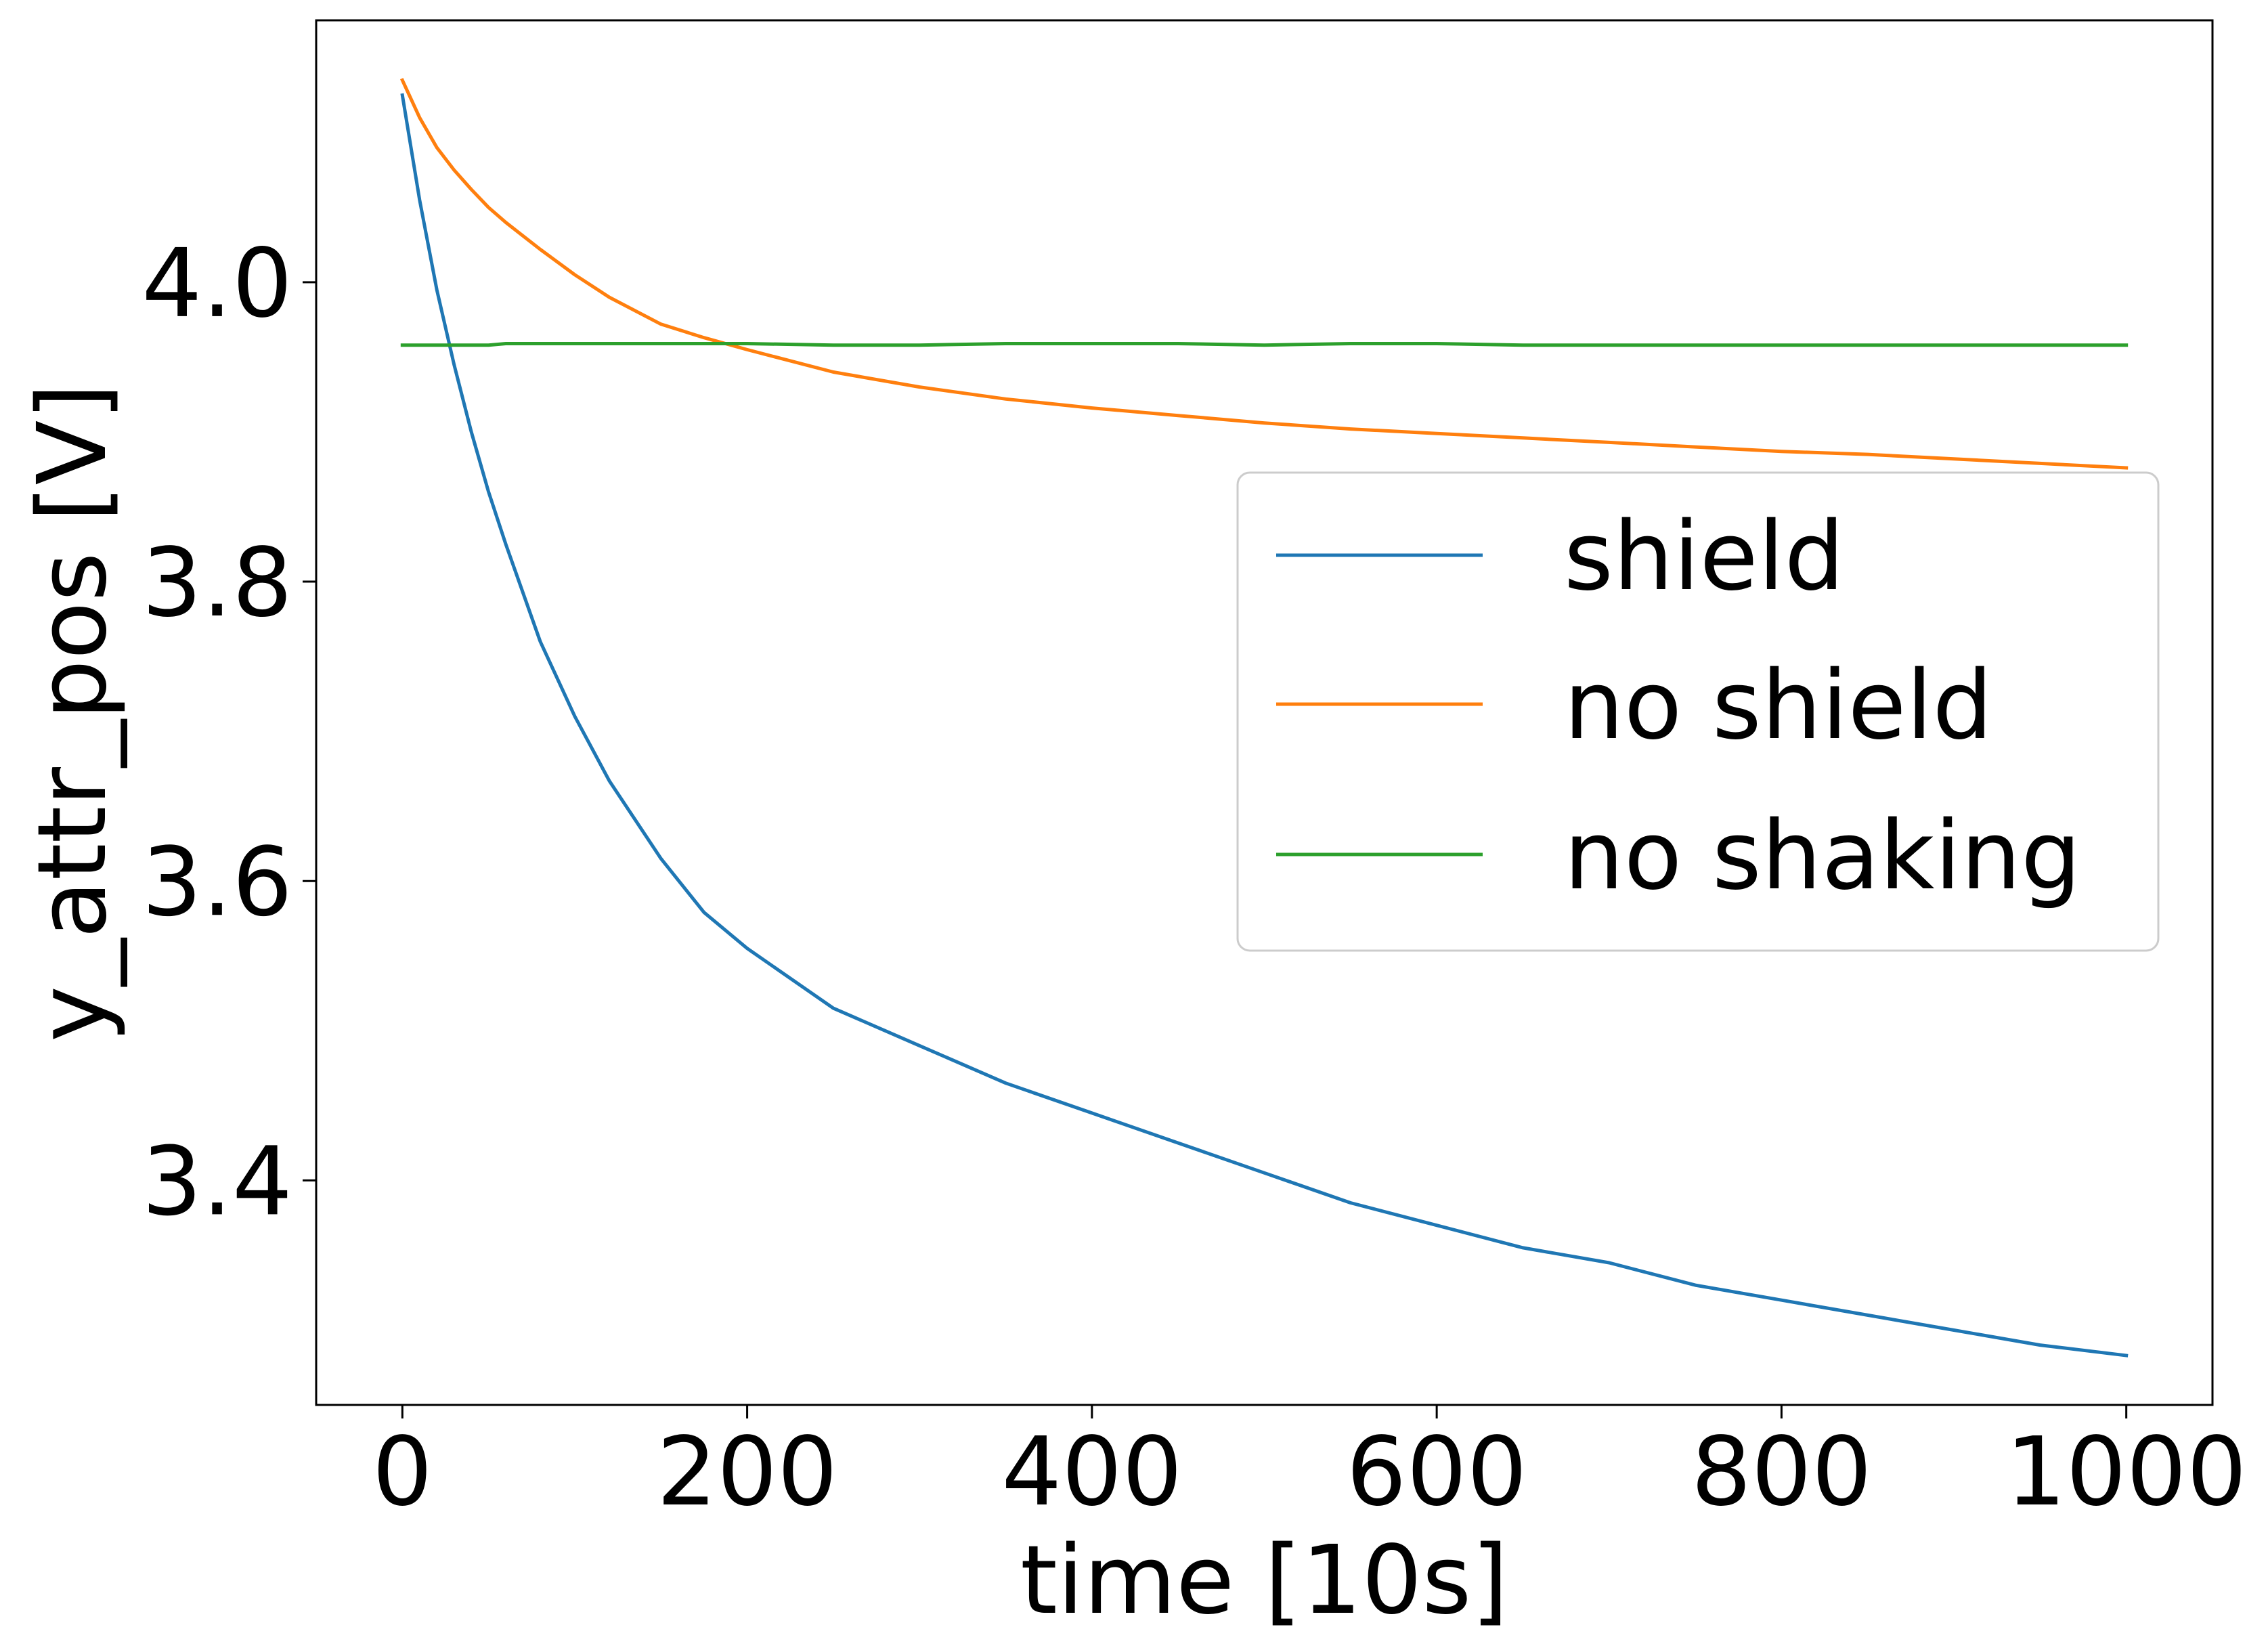  I want to click on x-tick-label: 0, so click(402, 1472).